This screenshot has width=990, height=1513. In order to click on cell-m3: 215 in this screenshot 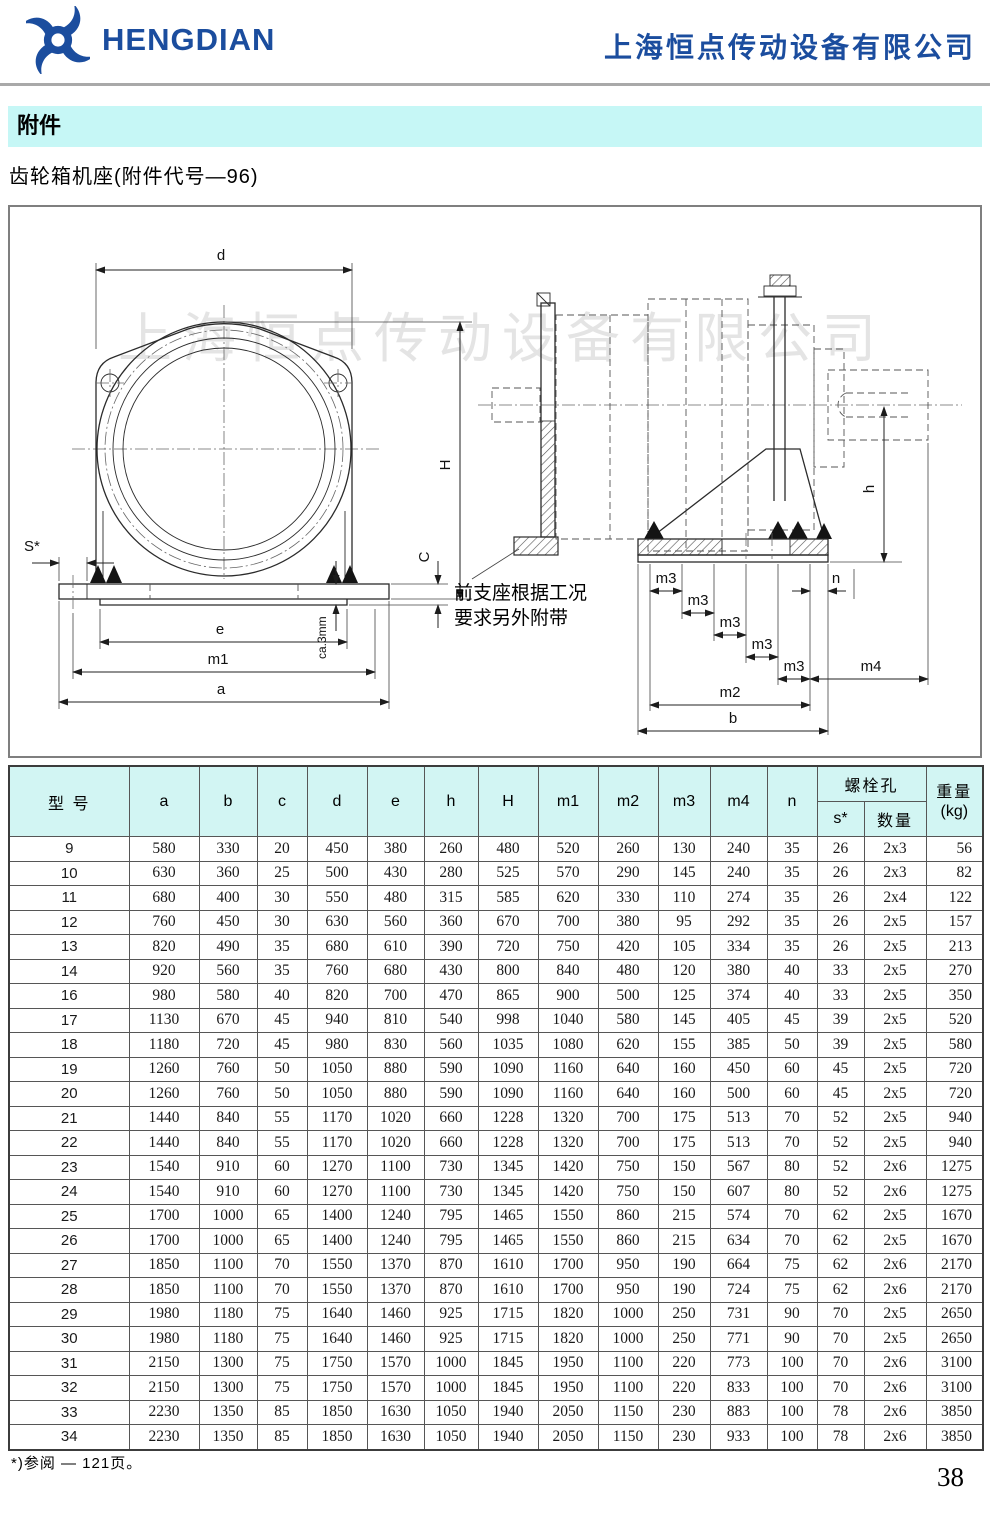, I will do `click(684, 1241)`.